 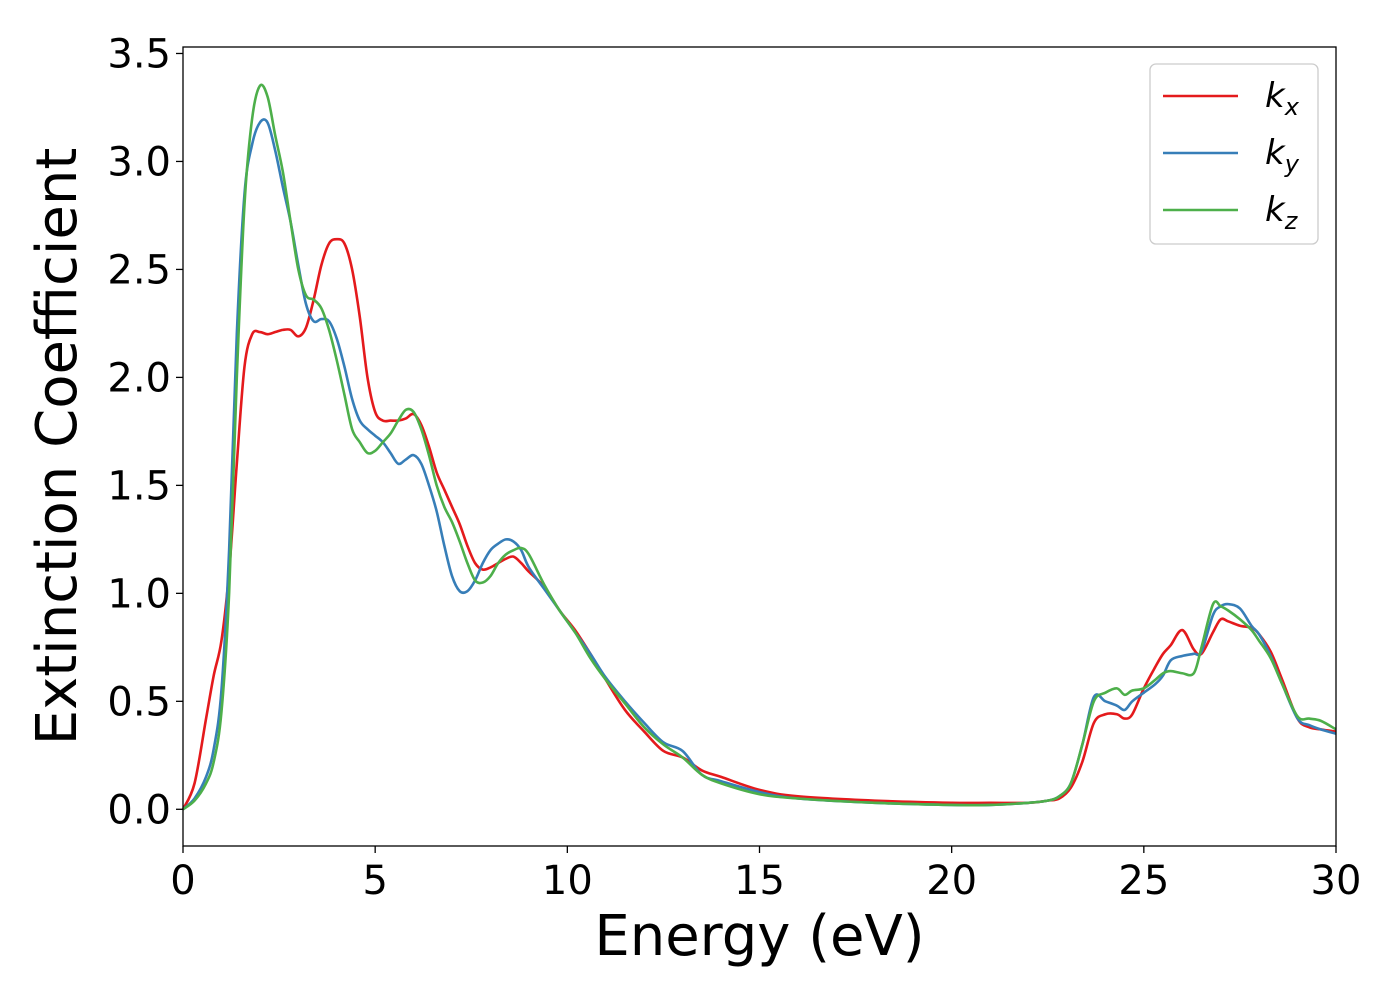 What do you see at coordinates (139, 270) in the screenshot?
I see `y-tick-label: 2.5` at bounding box center [139, 270].